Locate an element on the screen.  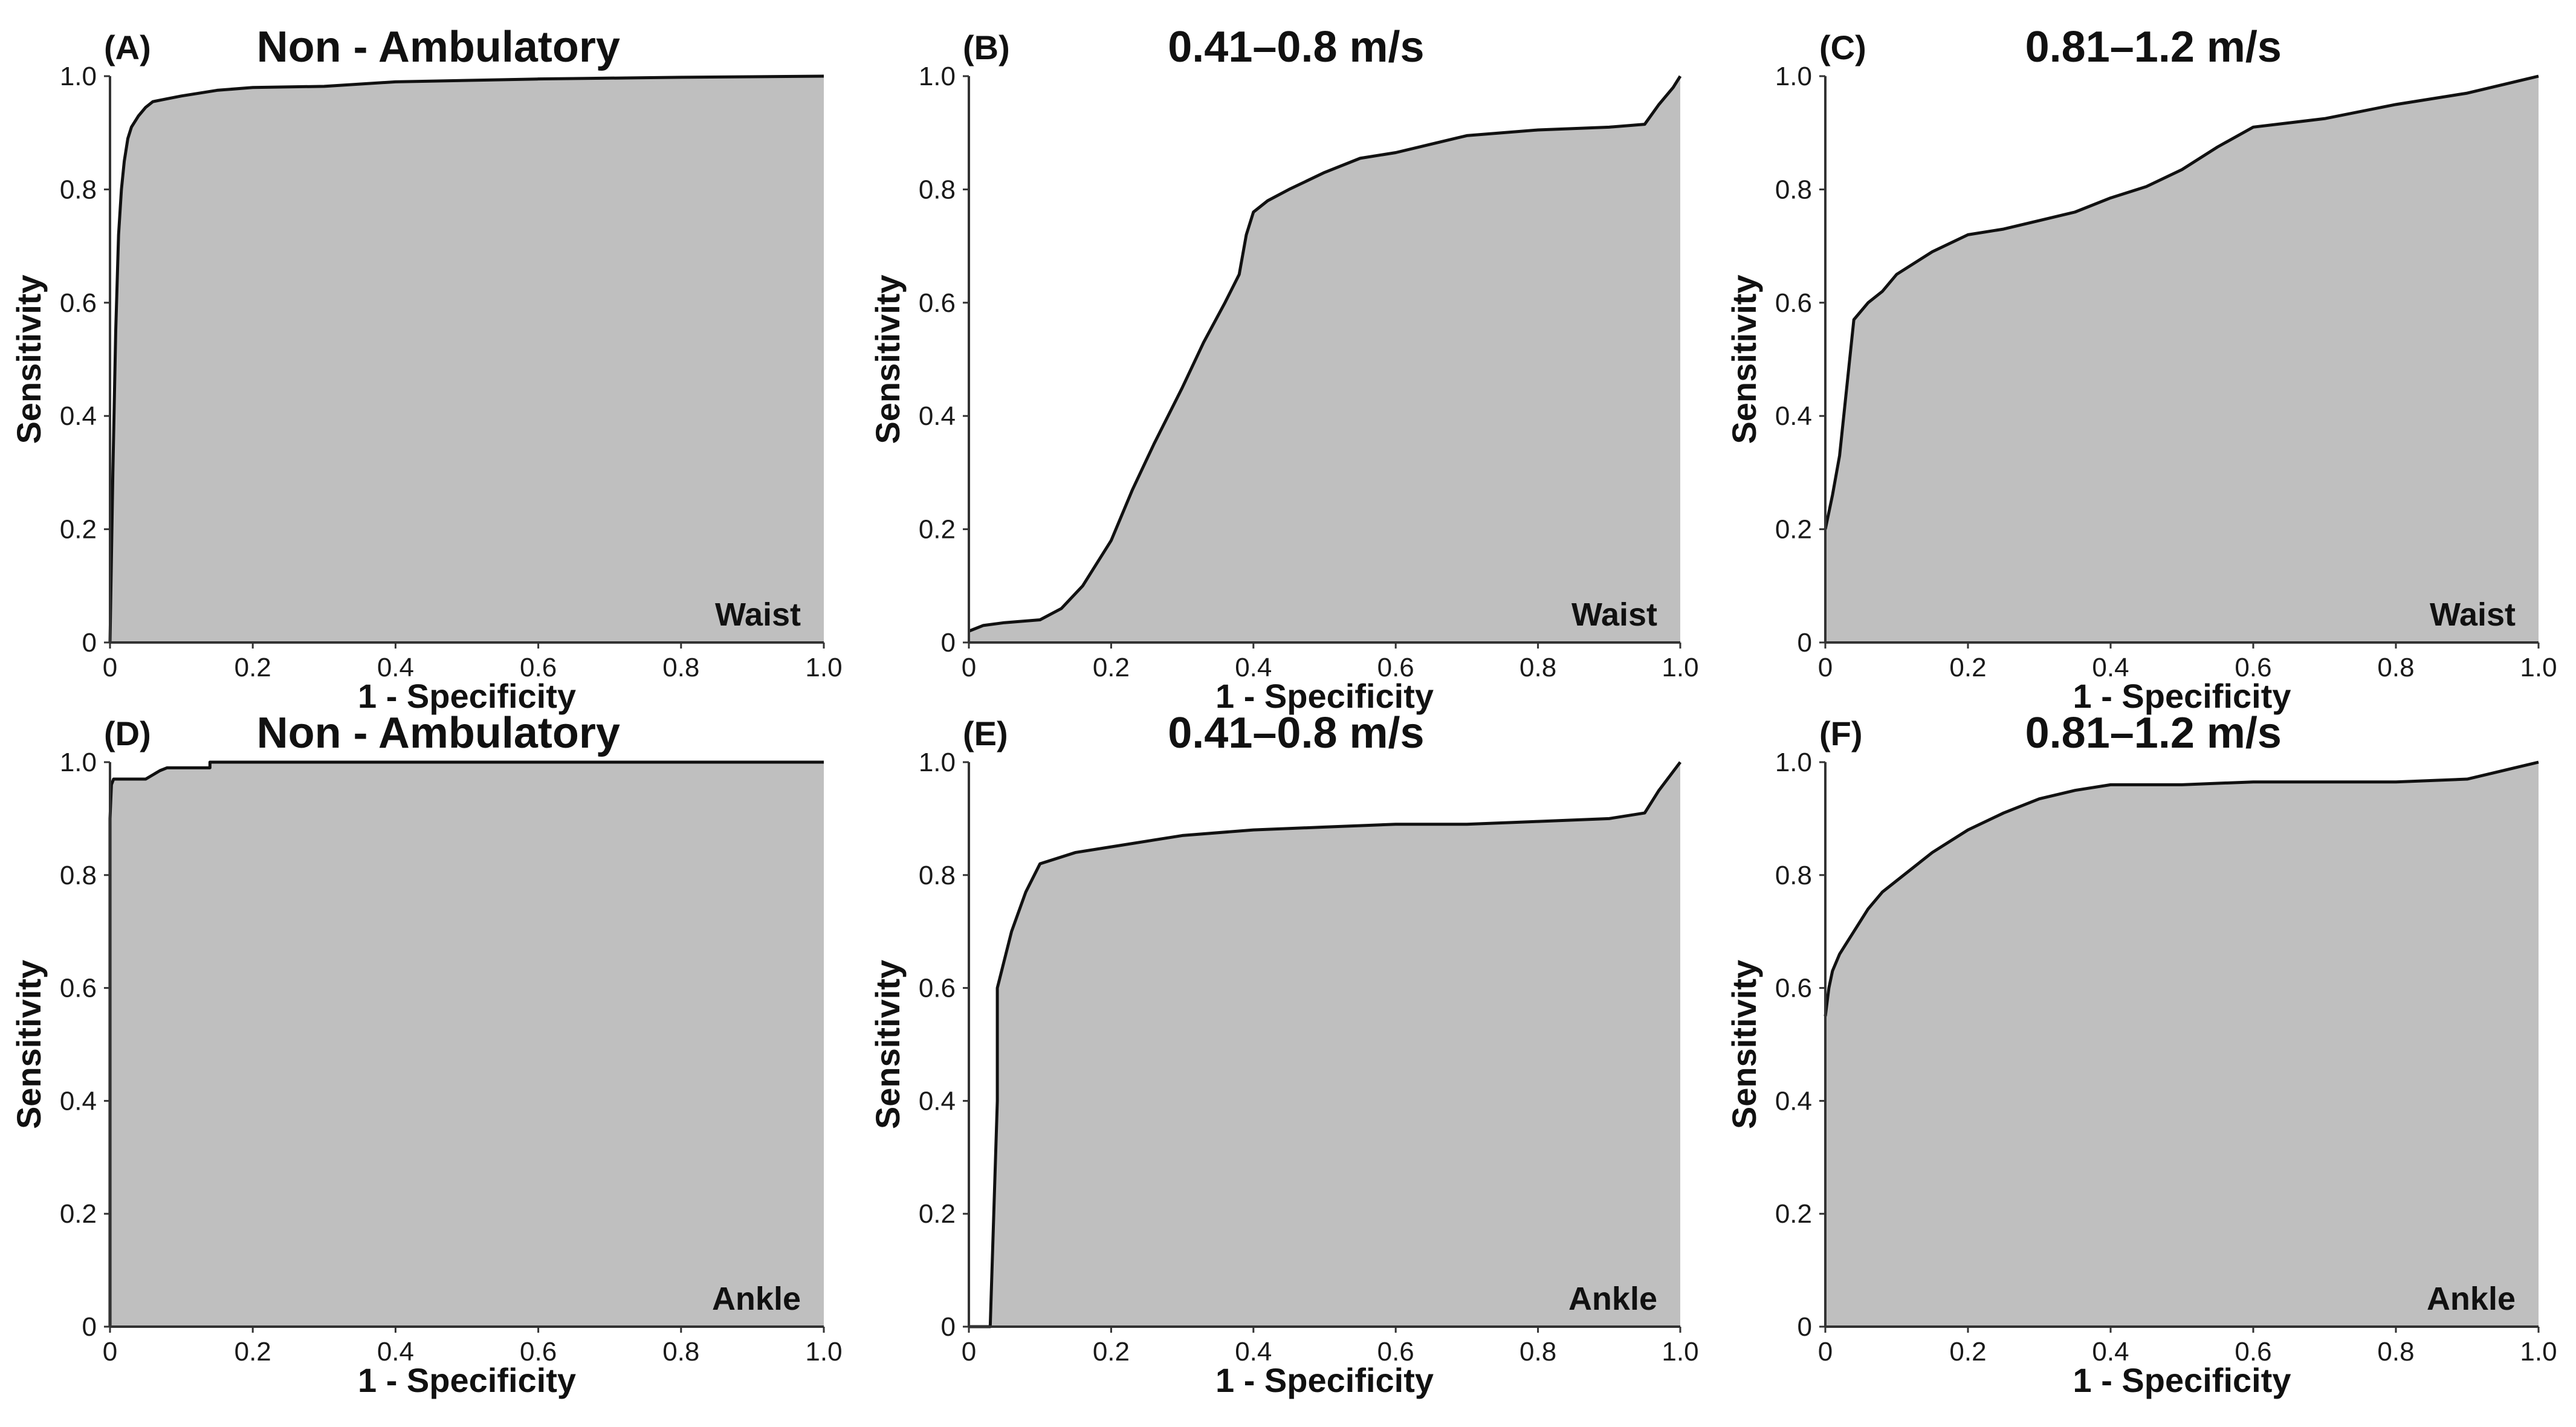
panel-label: (E) is located at coordinates (985, 733).